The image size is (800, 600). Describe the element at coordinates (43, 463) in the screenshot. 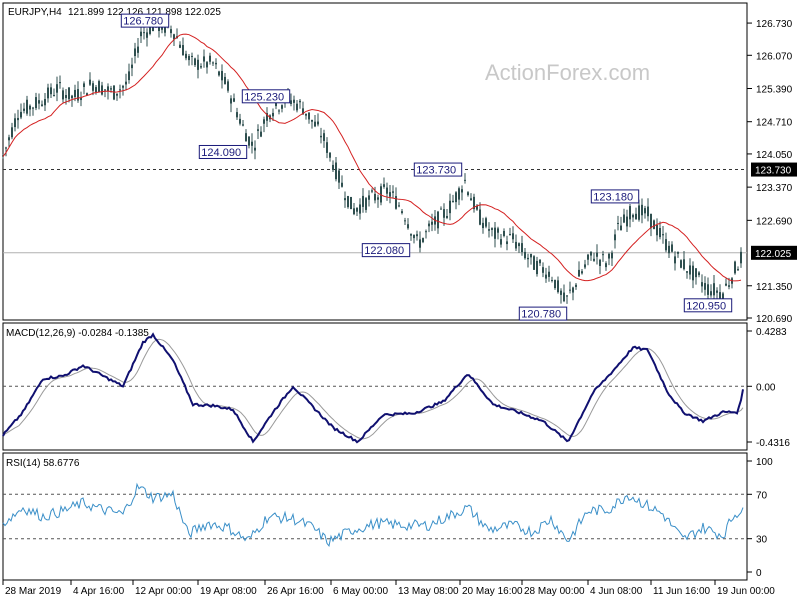

I see `rsi-title: RSI(14) 58.6776` at that location.